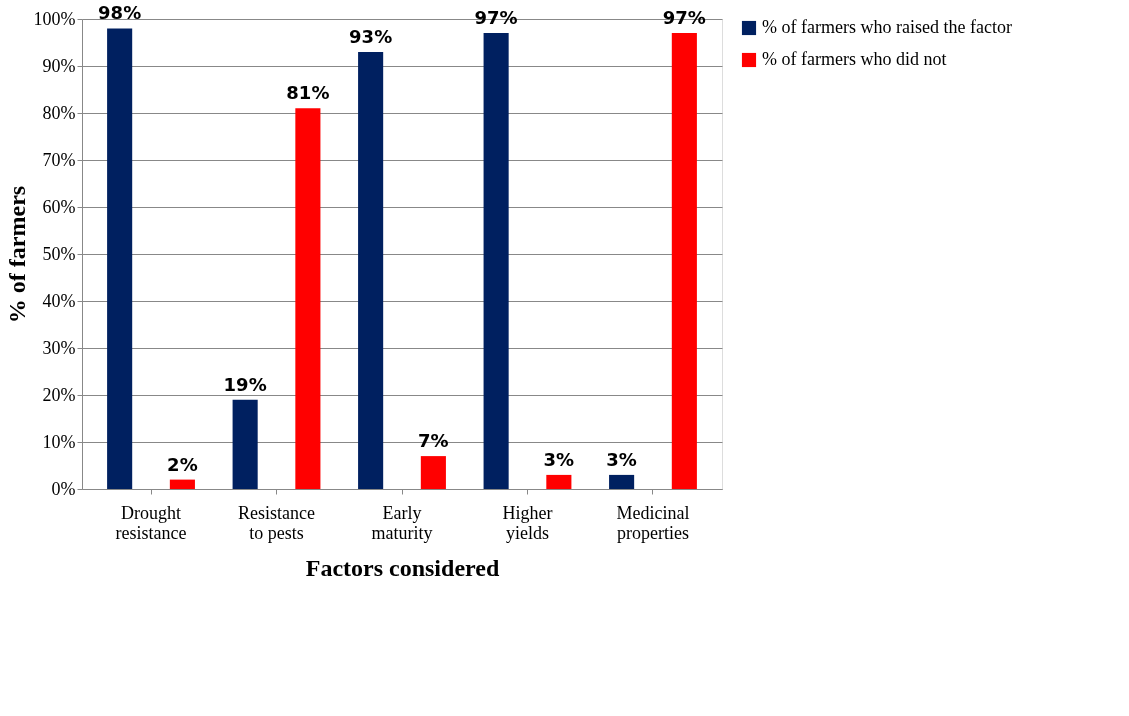 This screenshot has height=716, width=1129. Describe the element at coordinates (653, 522) in the screenshot. I see `x-tick-label: Medicinal properties` at that location.